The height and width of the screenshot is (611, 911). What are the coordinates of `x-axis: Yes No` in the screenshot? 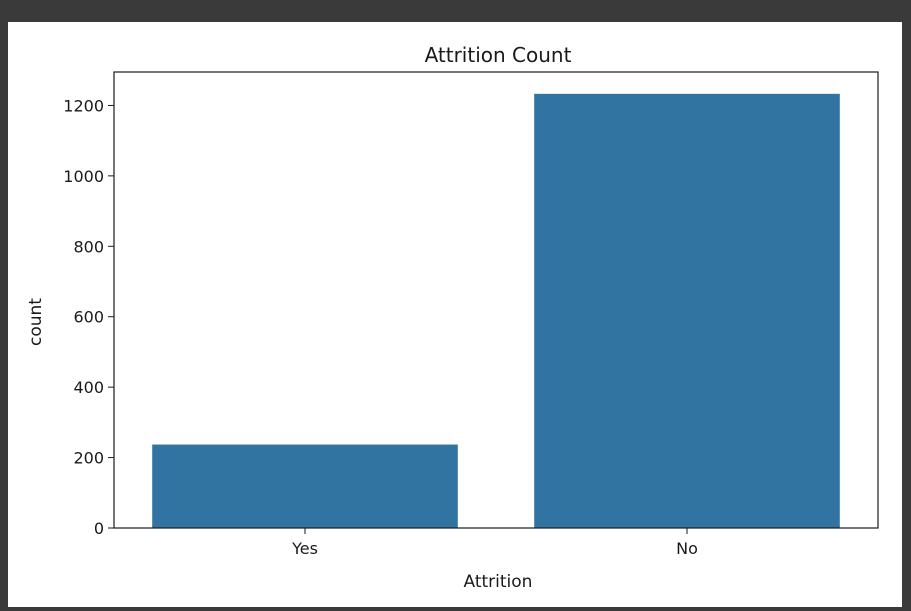 It's located at (494, 543).